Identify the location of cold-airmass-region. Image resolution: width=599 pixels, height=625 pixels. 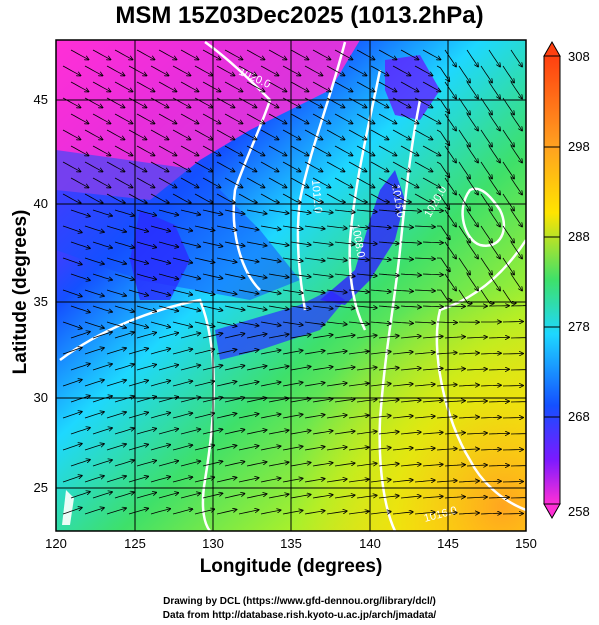
(208, 120).